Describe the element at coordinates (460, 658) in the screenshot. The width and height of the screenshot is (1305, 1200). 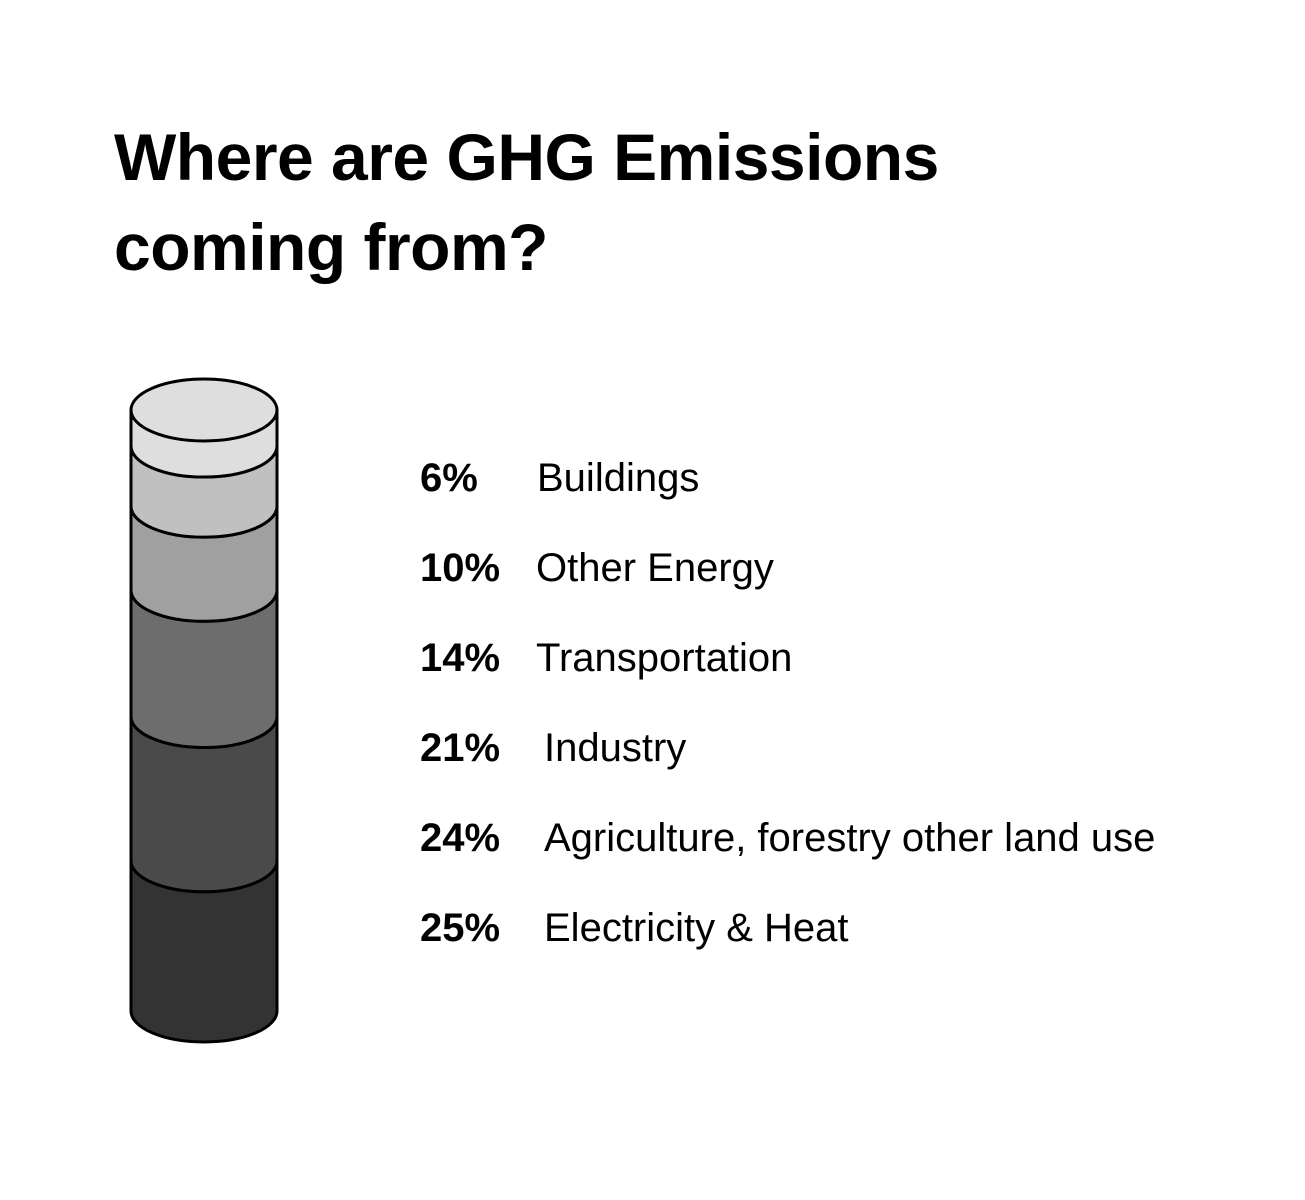
I see `legend-percent: 14%` at that location.